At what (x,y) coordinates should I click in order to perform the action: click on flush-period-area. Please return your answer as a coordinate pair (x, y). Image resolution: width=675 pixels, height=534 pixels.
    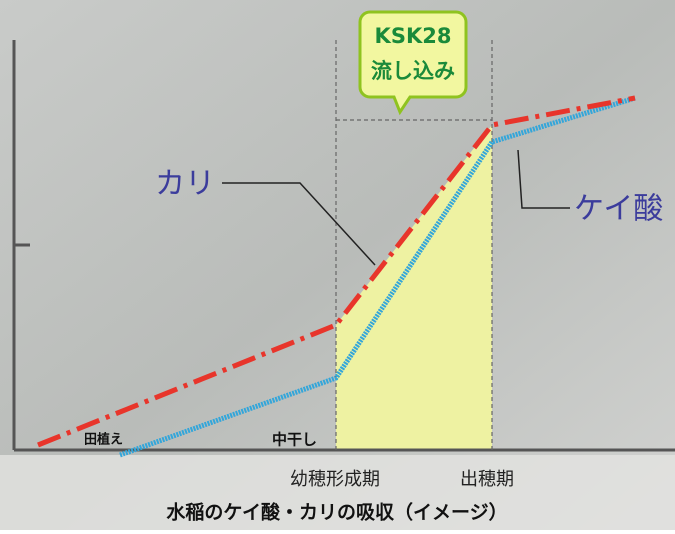
    Looking at the image, I should click on (414, 287).